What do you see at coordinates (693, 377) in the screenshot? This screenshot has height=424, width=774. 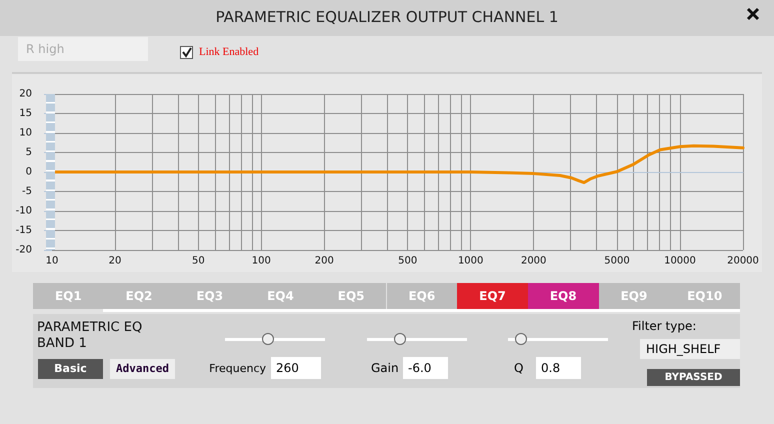 I see `text: BYPASSED` at bounding box center [693, 377].